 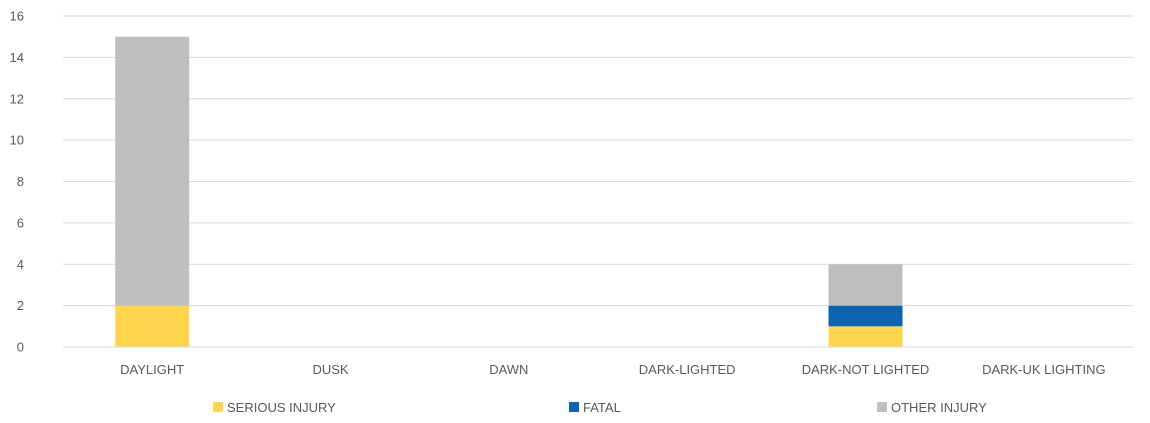 I want to click on y-tick-label: 14, so click(x=17, y=57).